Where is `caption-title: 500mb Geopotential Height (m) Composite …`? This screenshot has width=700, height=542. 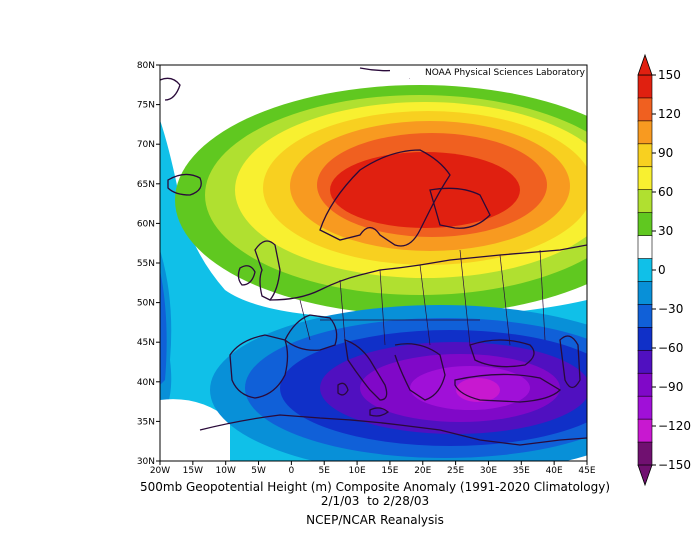
caption-title: 500mb Geopotential Height (m) Composite … is located at coordinates (374, 487).